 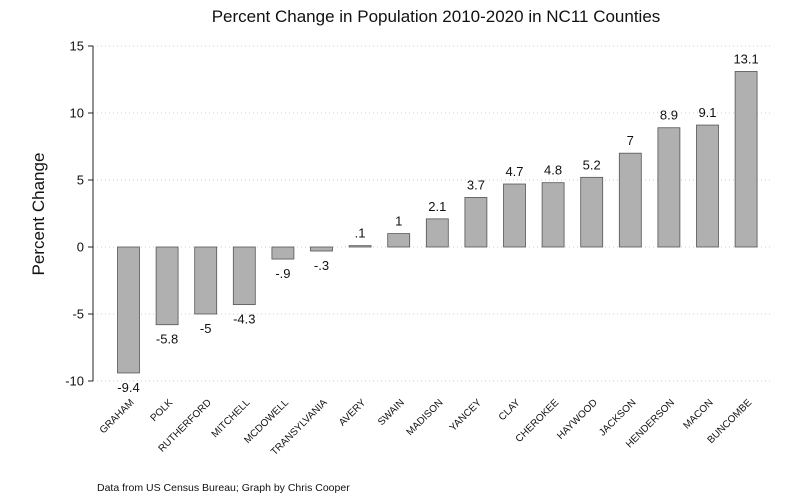 I want to click on y-tick-label: 15, so click(x=77, y=46).